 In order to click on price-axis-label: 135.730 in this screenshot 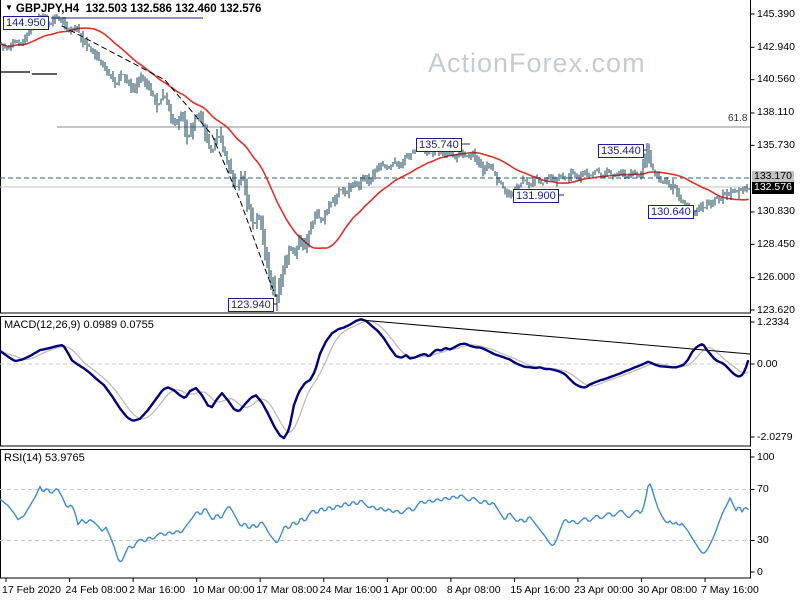, I will do `click(776, 144)`.